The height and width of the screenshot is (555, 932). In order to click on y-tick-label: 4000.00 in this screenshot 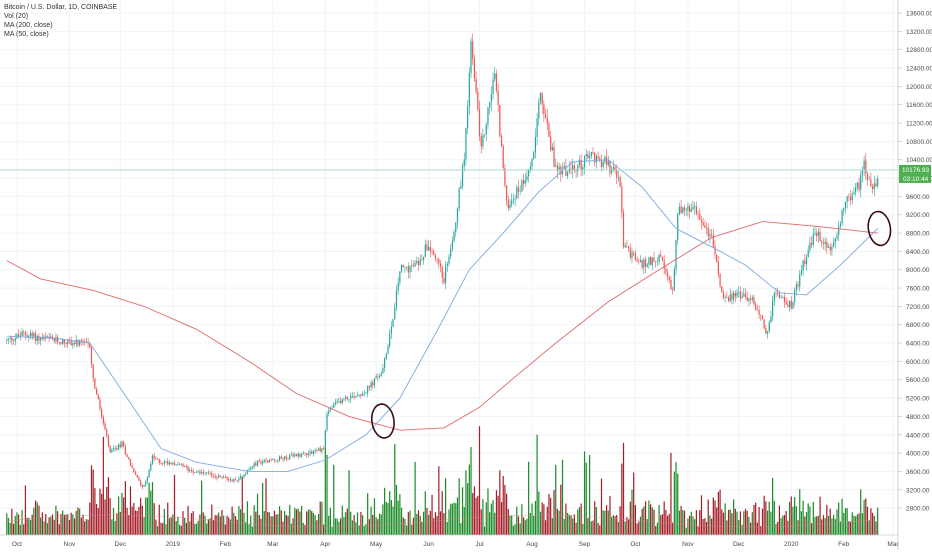, I will do `click(918, 454)`.